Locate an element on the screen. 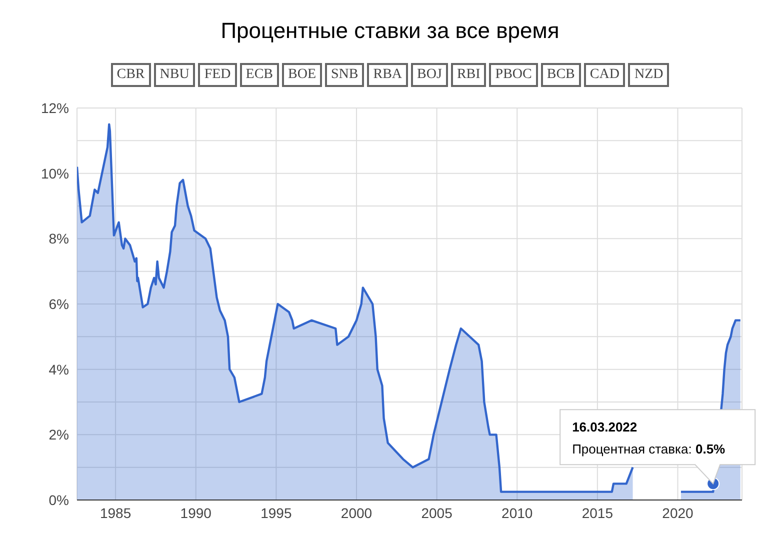 This screenshot has width=780, height=535. y-tick-label: 4% is located at coordinates (58, 369).